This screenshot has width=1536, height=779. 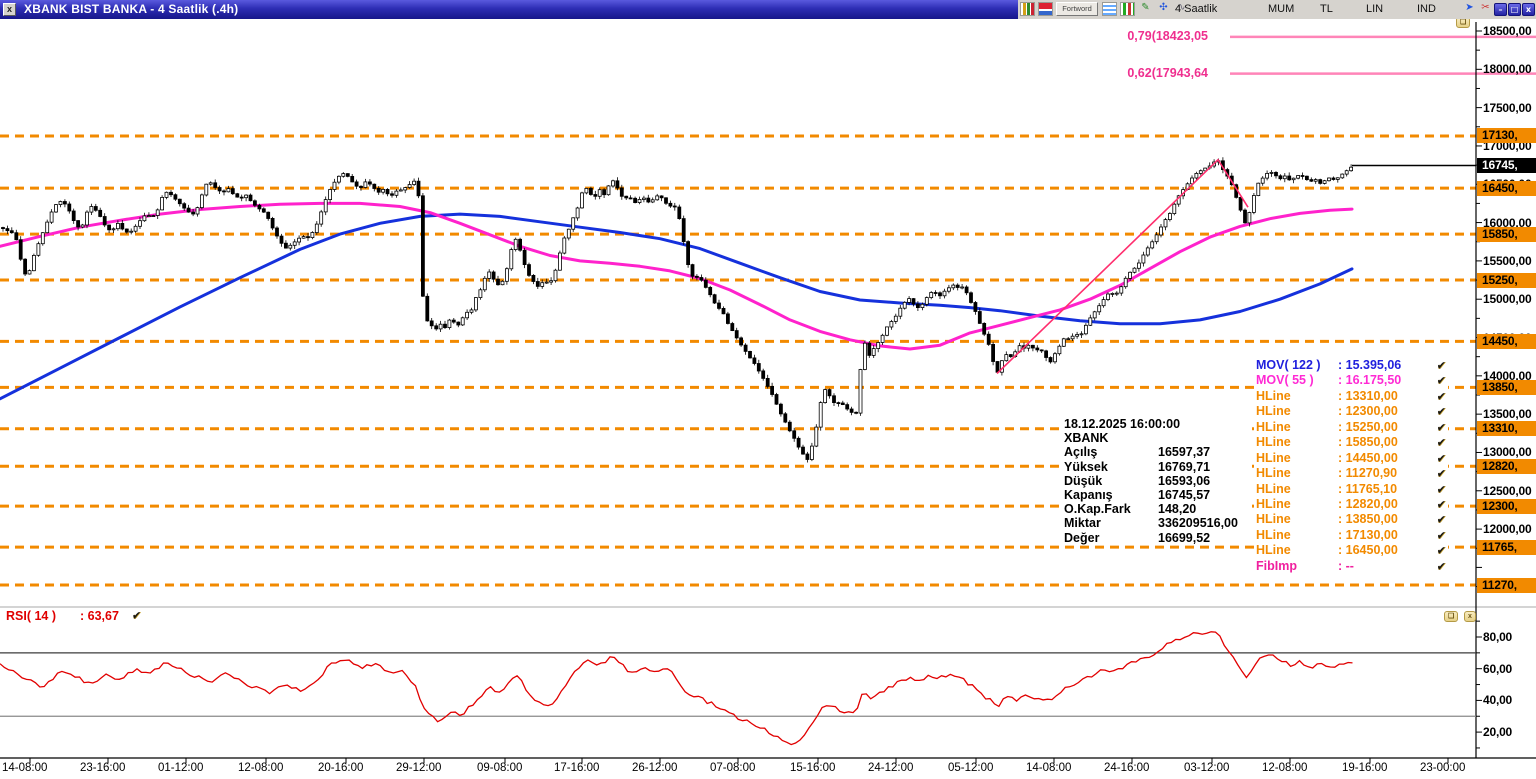 I want to click on legend-name: MOV( 55 ), so click(x=1285, y=380).